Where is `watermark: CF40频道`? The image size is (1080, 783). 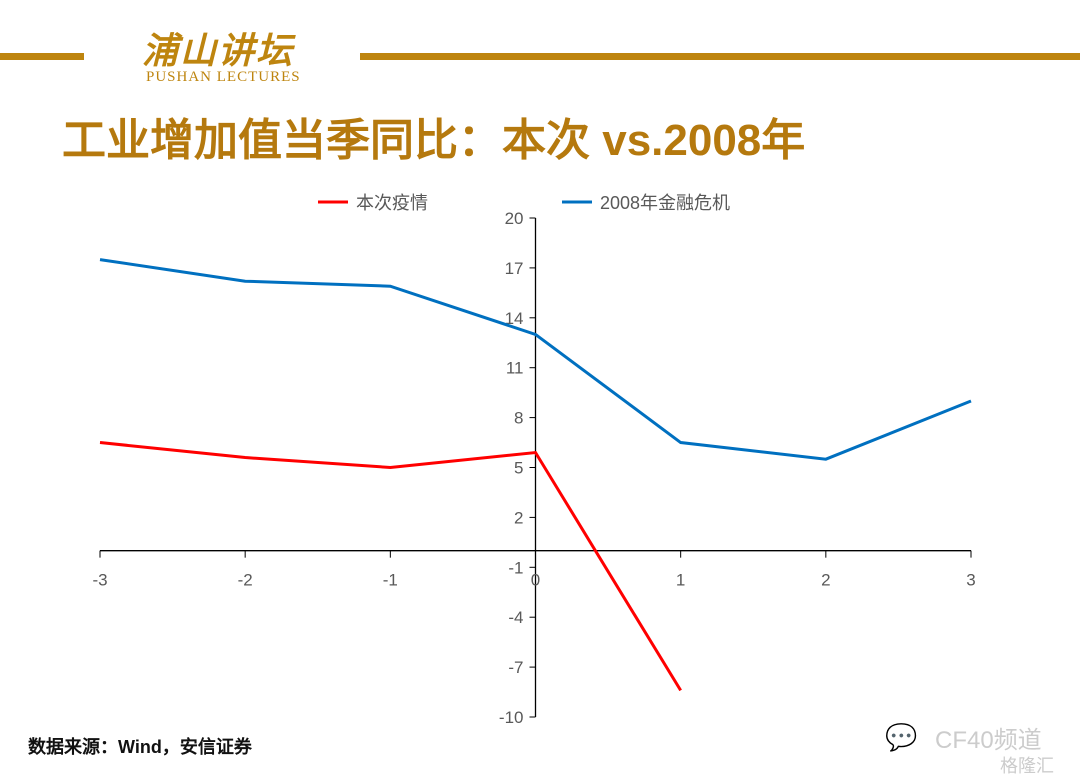
watermark: CF40频道 is located at coordinates (988, 740).